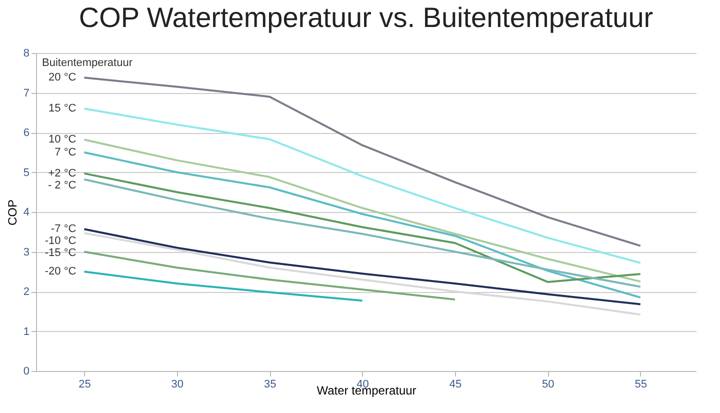 The height and width of the screenshot is (413, 720). Describe the element at coordinates (62, 140) in the screenshot. I see `series-label: 10 °C` at that location.